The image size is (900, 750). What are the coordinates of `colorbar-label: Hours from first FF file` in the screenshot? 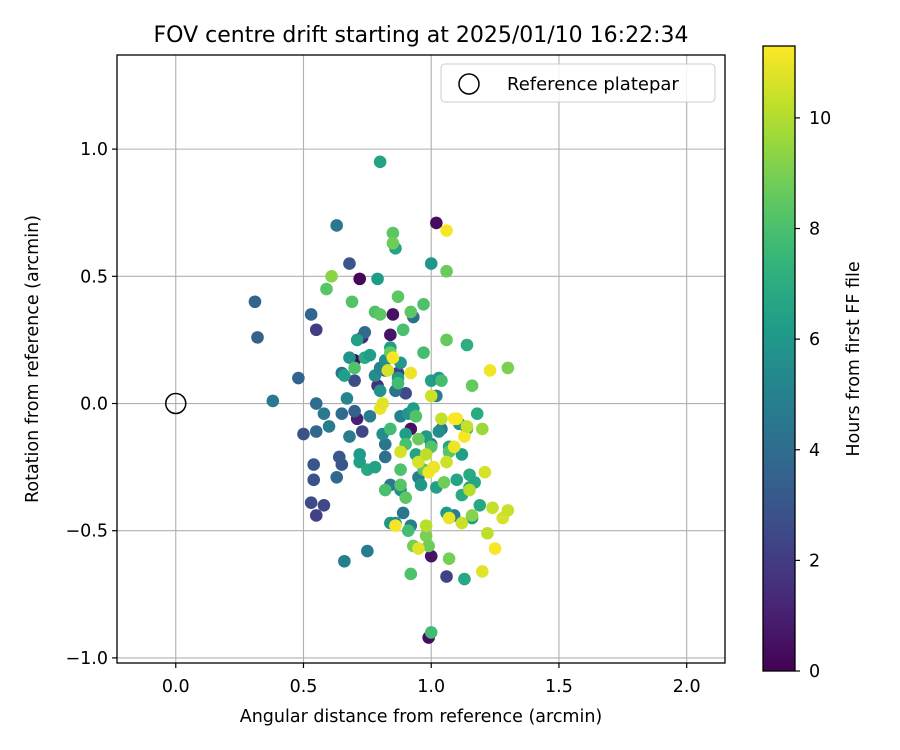 It's located at (854, 358).